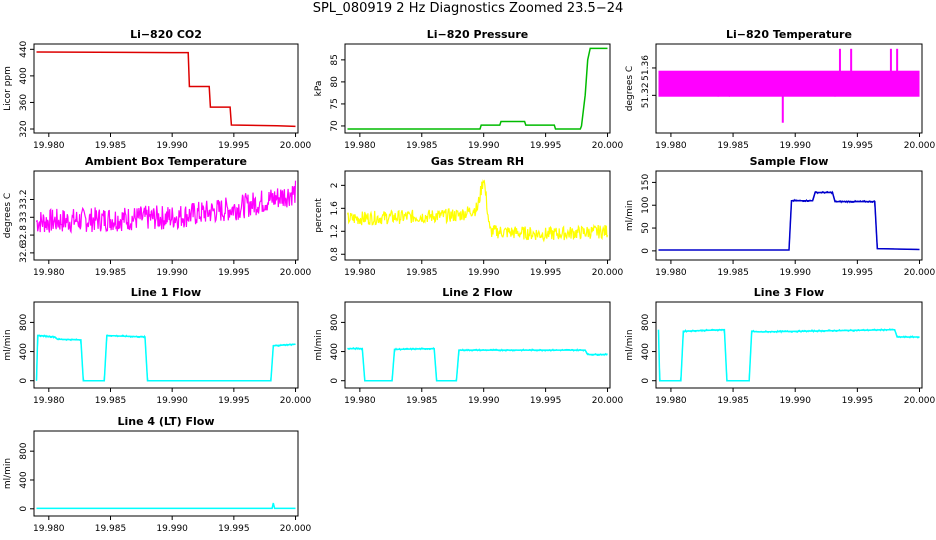  I want to click on y-tick-label: 51.32, so click(646, 95).